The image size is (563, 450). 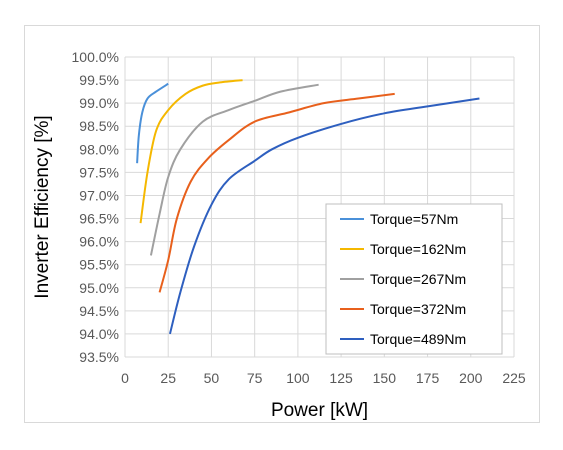 What do you see at coordinates (99, 195) in the screenshot?
I see `y-tick-label: 97.0%` at bounding box center [99, 195].